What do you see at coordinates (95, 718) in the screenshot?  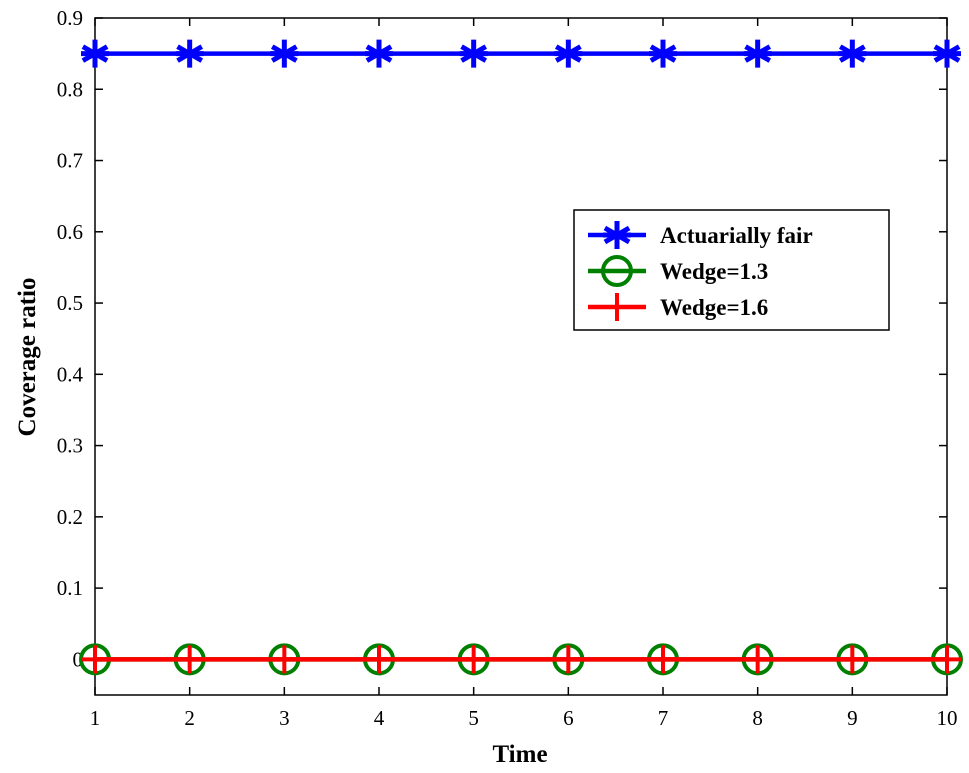 I see `x-tick-label: 1` at bounding box center [95, 718].